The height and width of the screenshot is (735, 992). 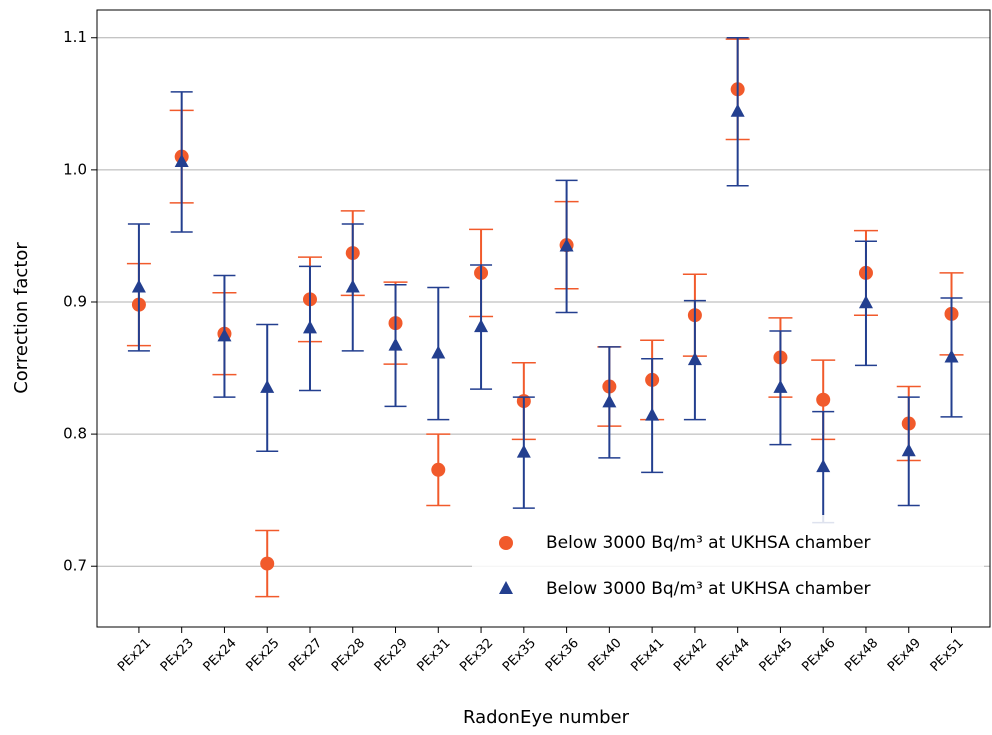 What do you see at coordinates (21, 318) in the screenshot?
I see `y-axis-label: Correction factor` at bounding box center [21, 318].